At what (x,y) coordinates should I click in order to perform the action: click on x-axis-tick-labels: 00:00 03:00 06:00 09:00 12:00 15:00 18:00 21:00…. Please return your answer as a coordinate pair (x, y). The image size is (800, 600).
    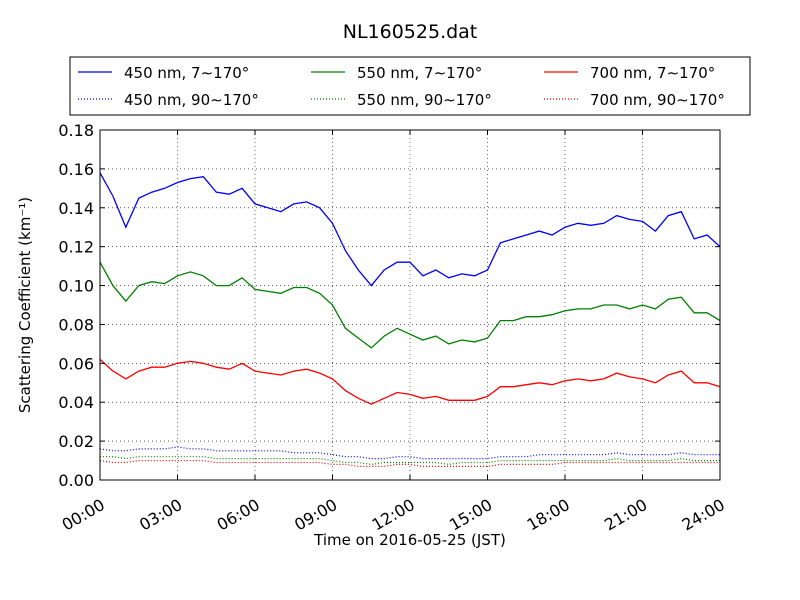
    Looking at the image, I should click on (393, 515).